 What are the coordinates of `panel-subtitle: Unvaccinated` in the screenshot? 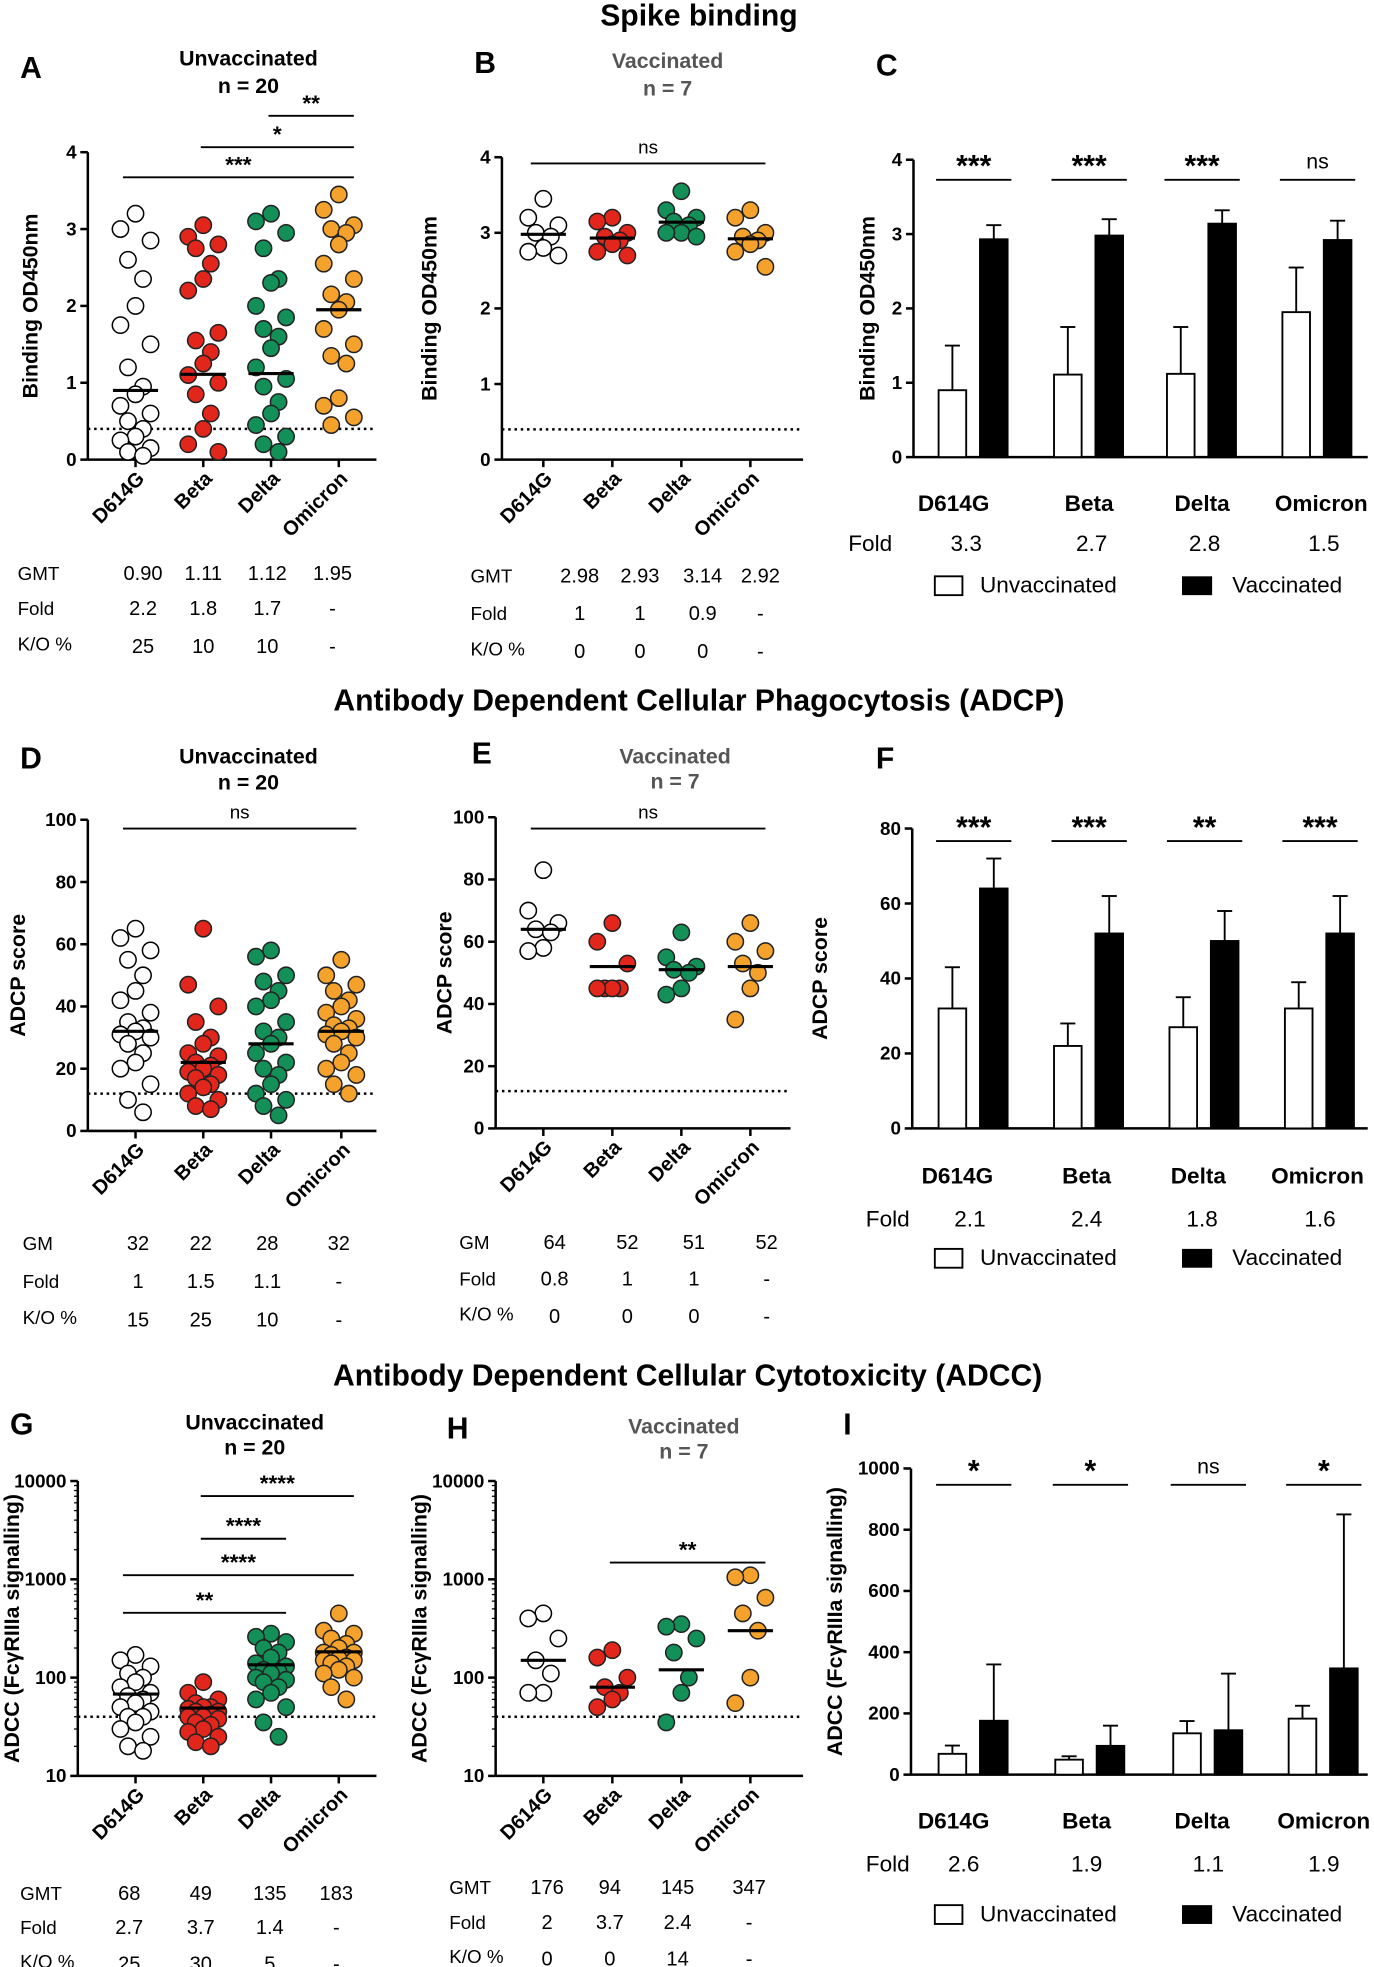 It's located at (248, 756).